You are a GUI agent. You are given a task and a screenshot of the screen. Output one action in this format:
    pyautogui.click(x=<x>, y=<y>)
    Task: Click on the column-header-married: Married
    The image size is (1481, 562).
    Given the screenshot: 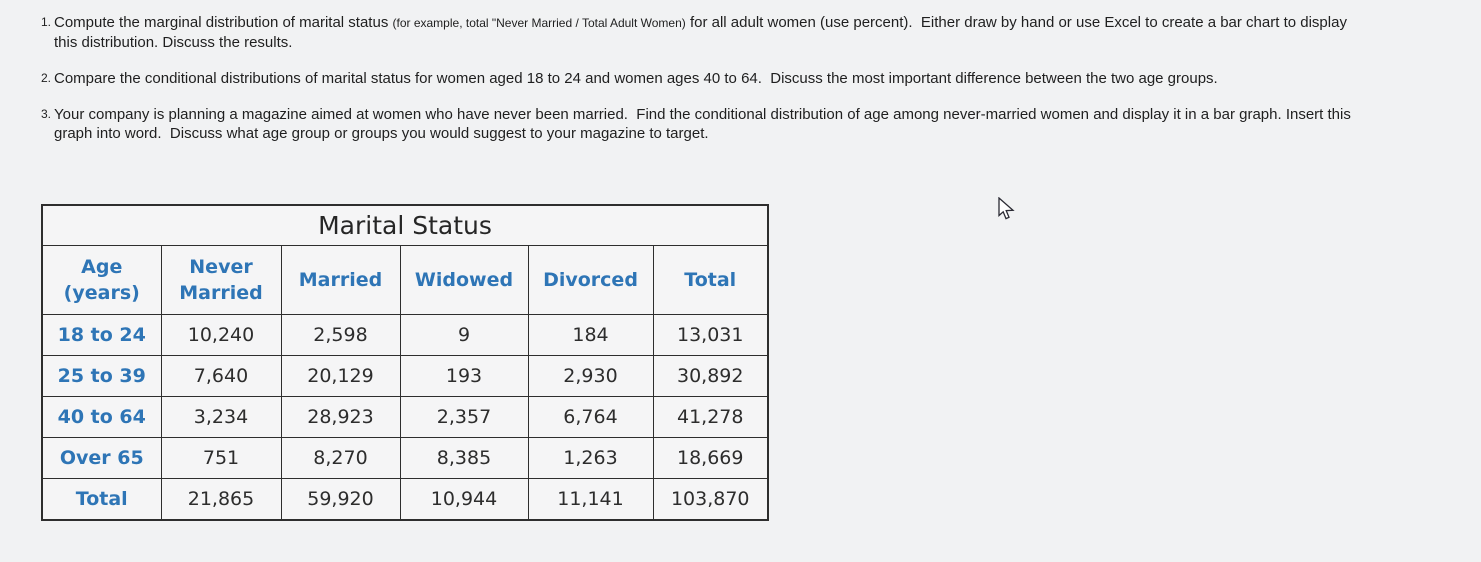 What is the action you would take?
    pyautogui.click(x=340, y=280)
    